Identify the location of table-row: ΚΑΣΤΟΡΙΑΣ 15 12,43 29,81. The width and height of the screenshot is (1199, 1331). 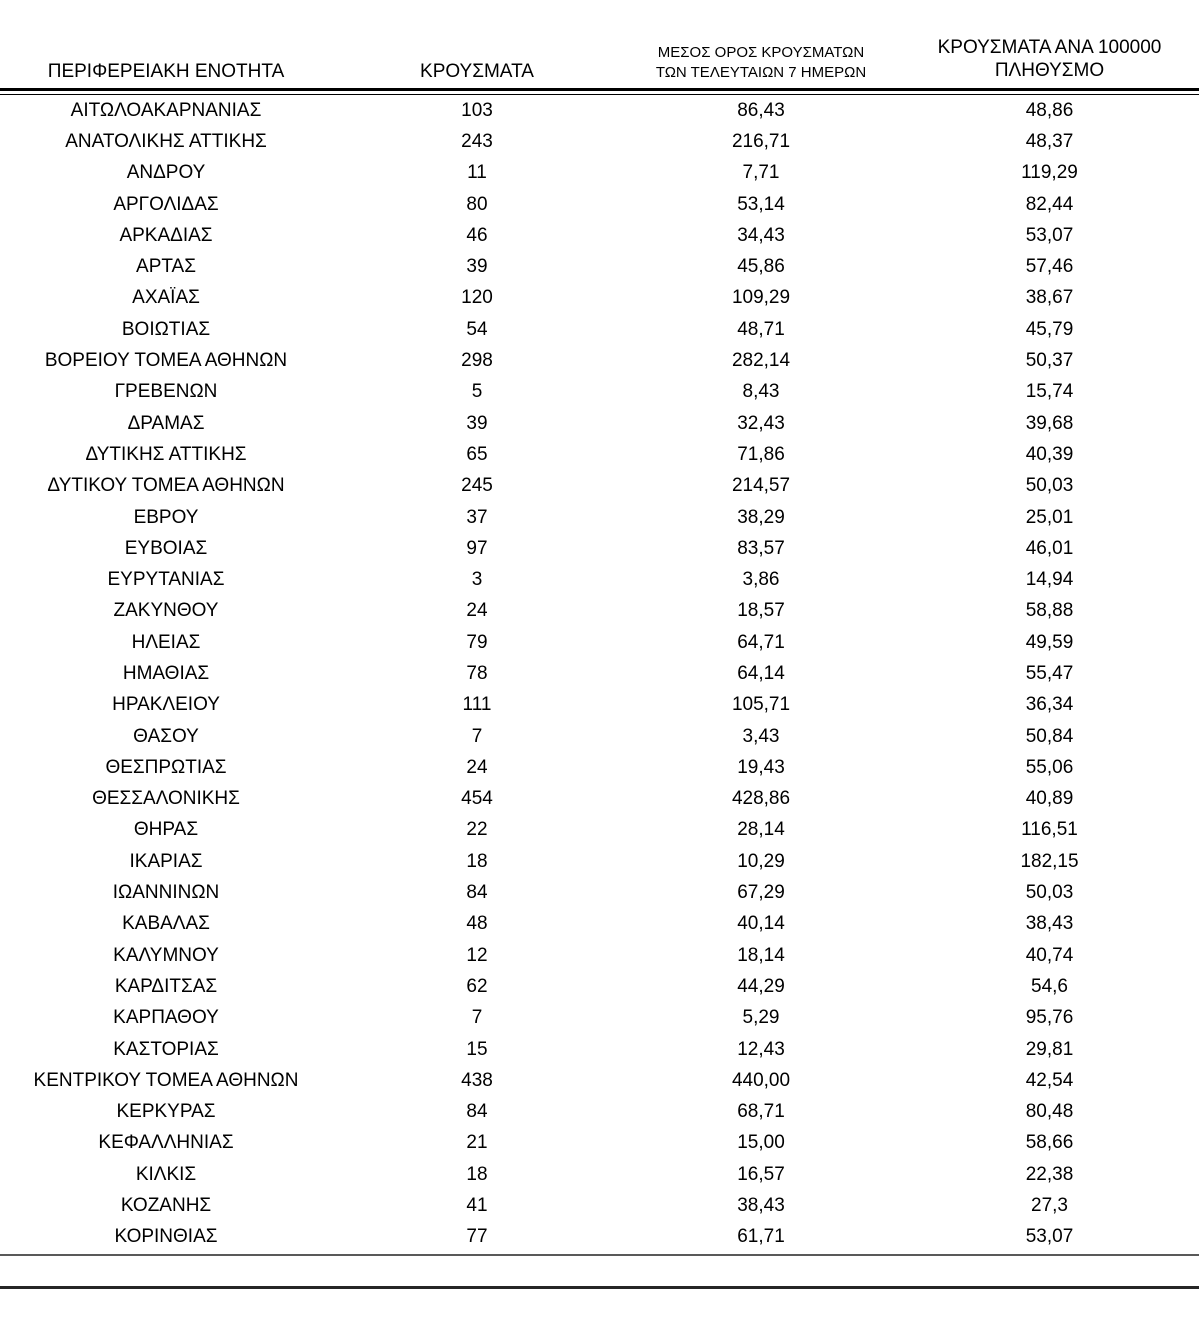
(599, 1049).